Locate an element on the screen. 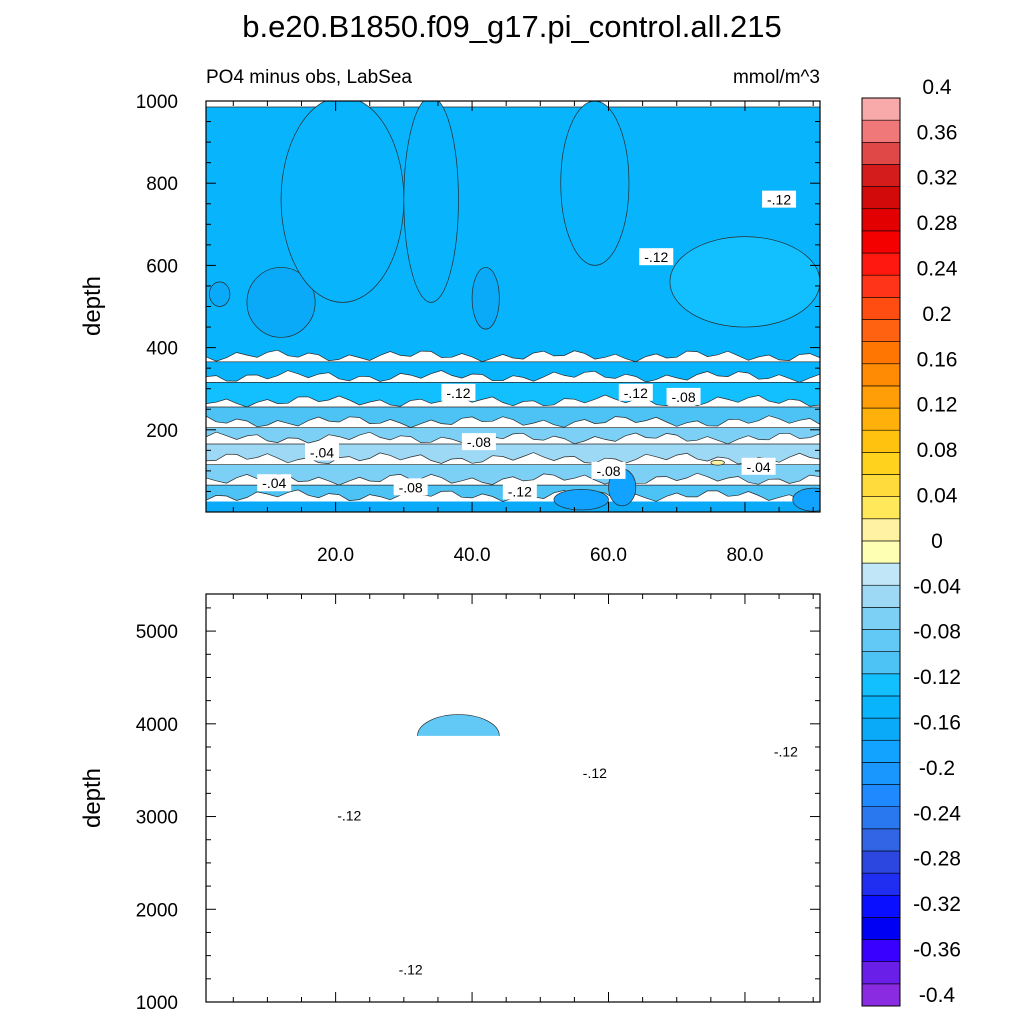  y-tick-label: 5000 is located at coordinates (157, 632).